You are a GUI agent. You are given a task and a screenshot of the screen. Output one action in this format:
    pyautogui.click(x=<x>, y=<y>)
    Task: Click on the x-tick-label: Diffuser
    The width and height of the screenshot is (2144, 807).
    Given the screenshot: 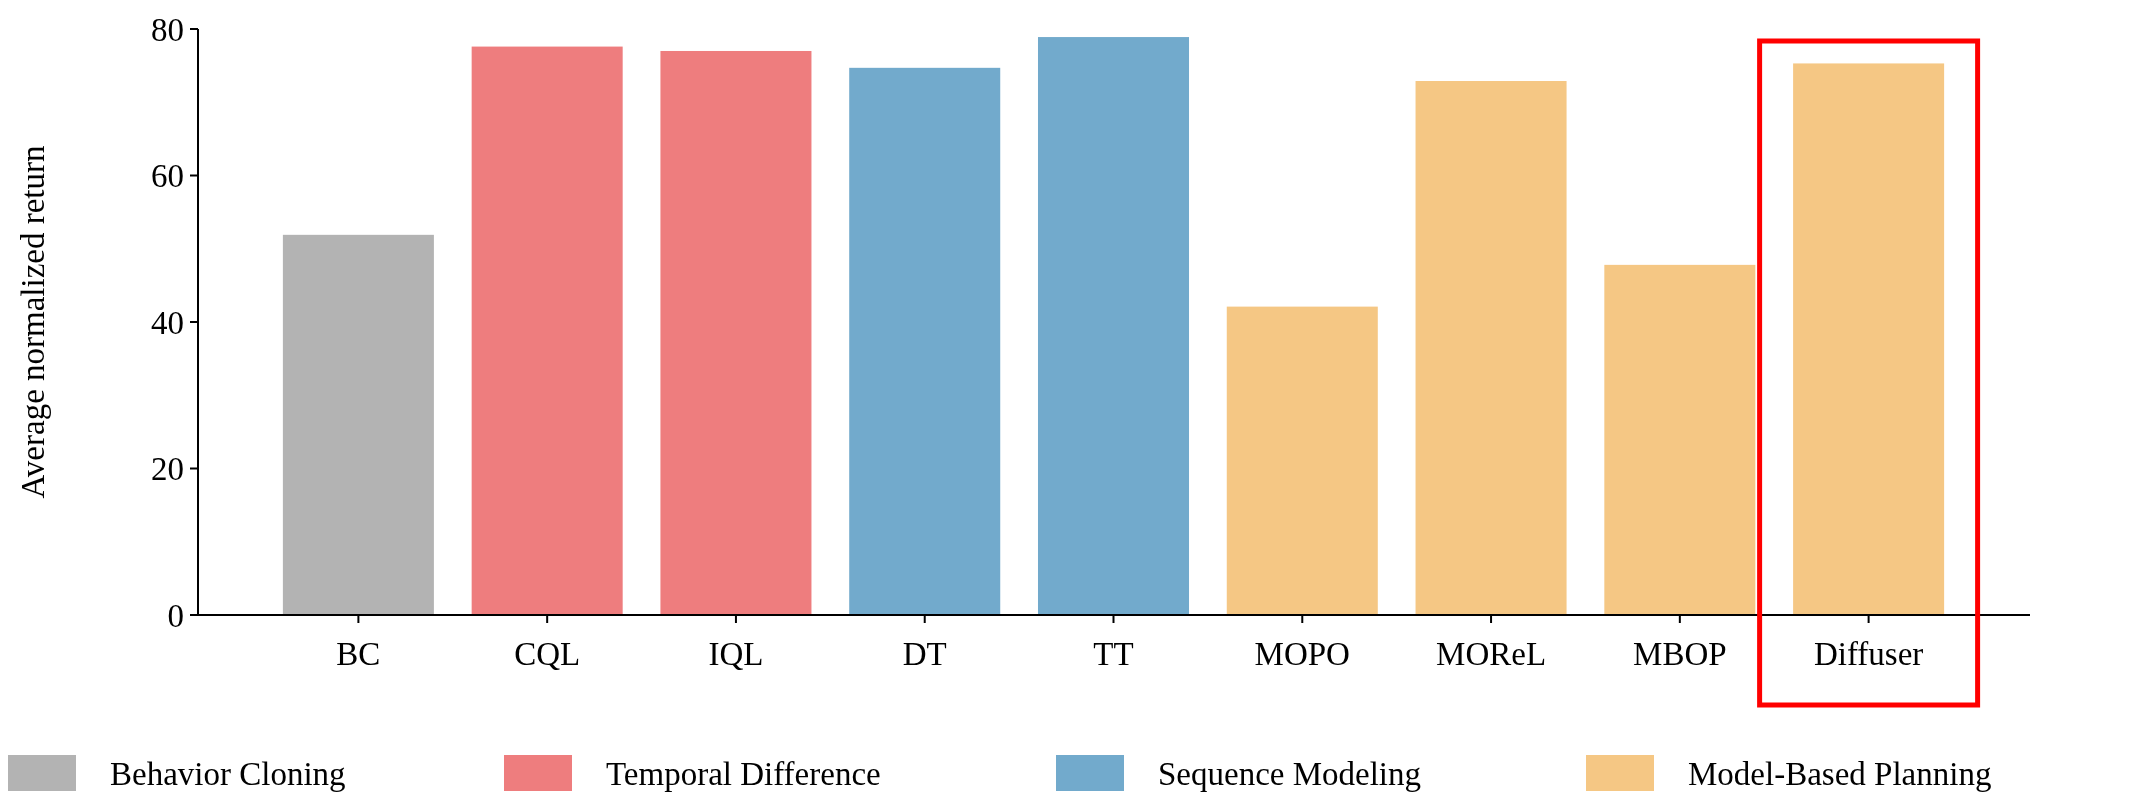 What is the action you would take?
    pyautogui.click(x=1868, y=654)
    